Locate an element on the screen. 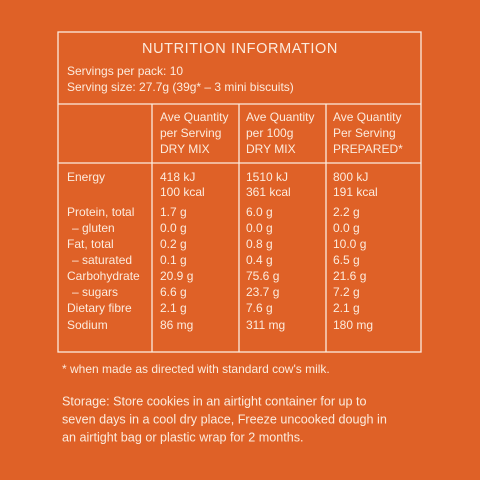 The height and width of the screenshot is (480, 480). cell-value: 800 kJ is located at coordinates (350, 177).